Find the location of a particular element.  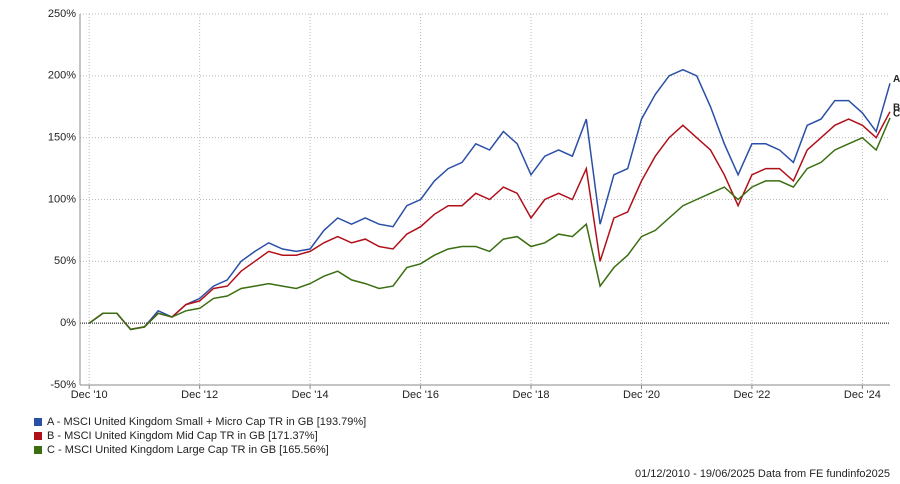

x-tick-label: Dec '12 is located at coordinates (199, 395).